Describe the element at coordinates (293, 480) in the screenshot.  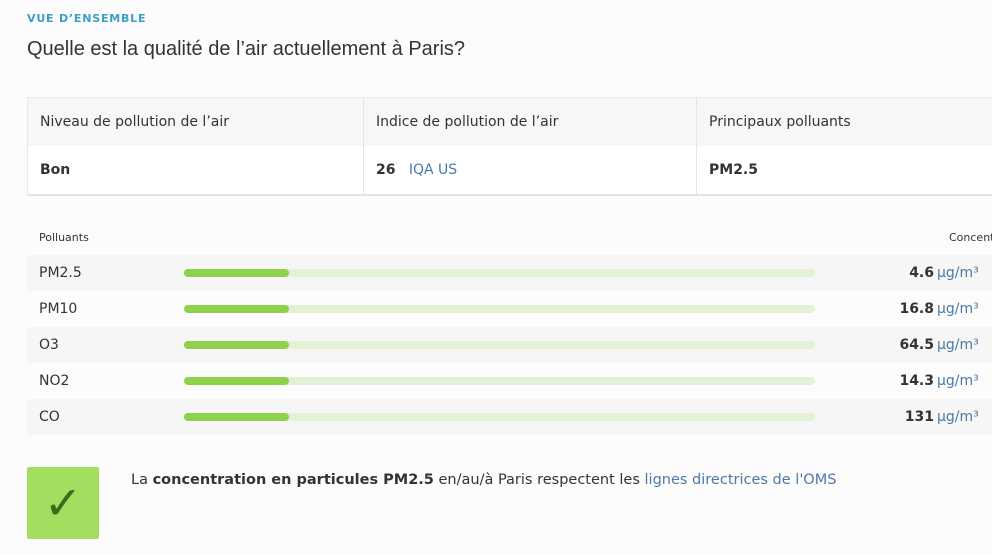
I see `note-bold: concentration en particules PM2.5` at that location.